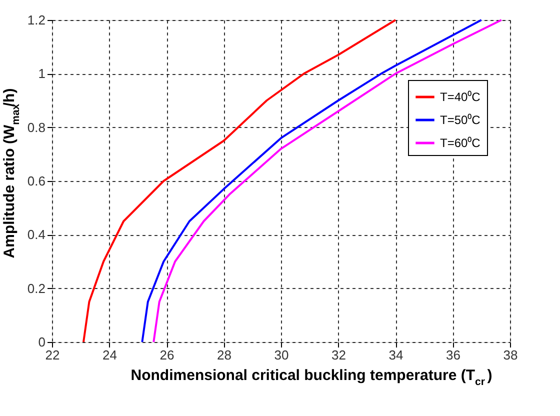 This screenshot has height=416, width=560. I want to click on y-axis-title: Amplitude ratio (Wmax/h), so click(11, 173).